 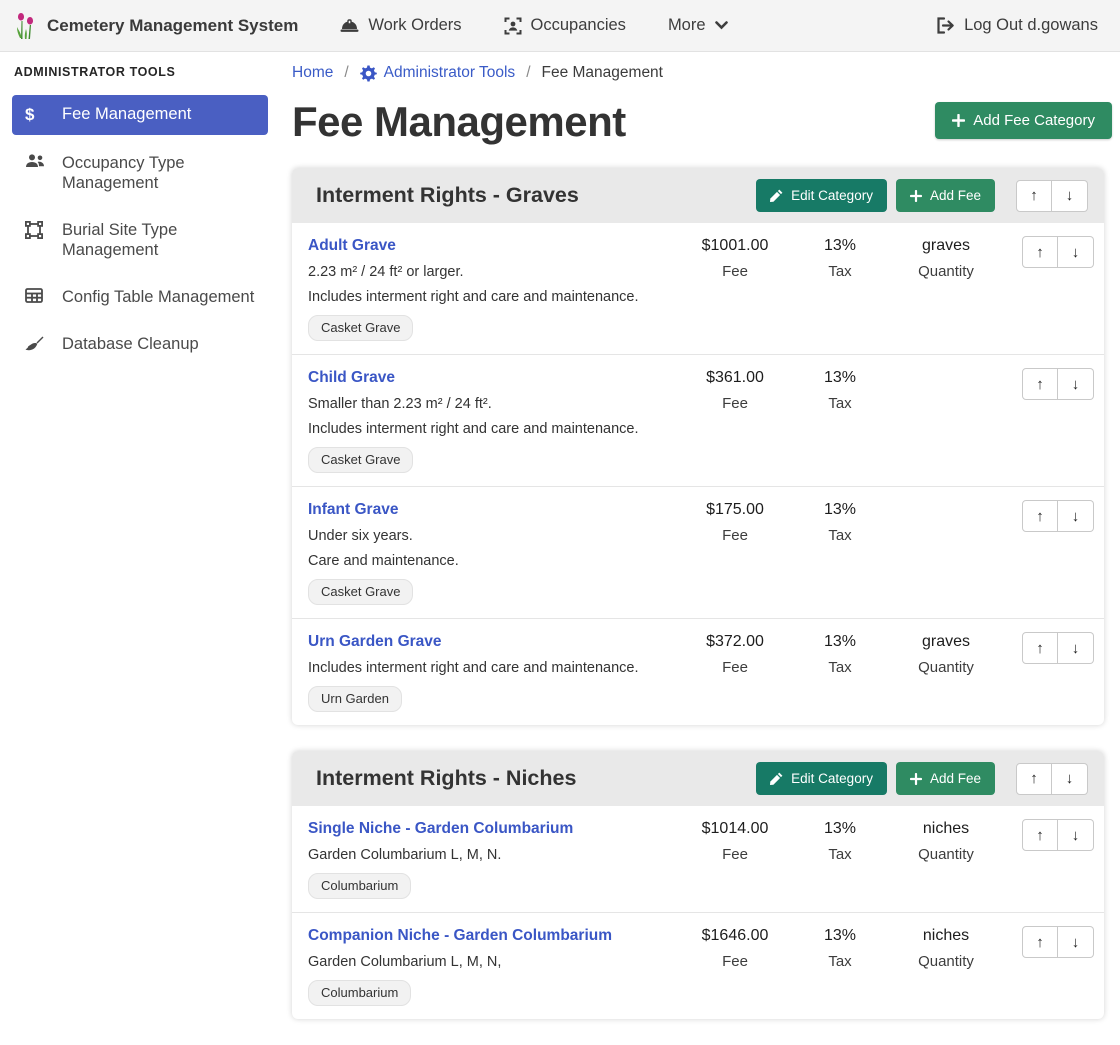 What do you see at coordinates (140, 115) in the screenshot?
I see `sidebar-item-fee-management: $ Fee Management` at bounding box center [140, 115].